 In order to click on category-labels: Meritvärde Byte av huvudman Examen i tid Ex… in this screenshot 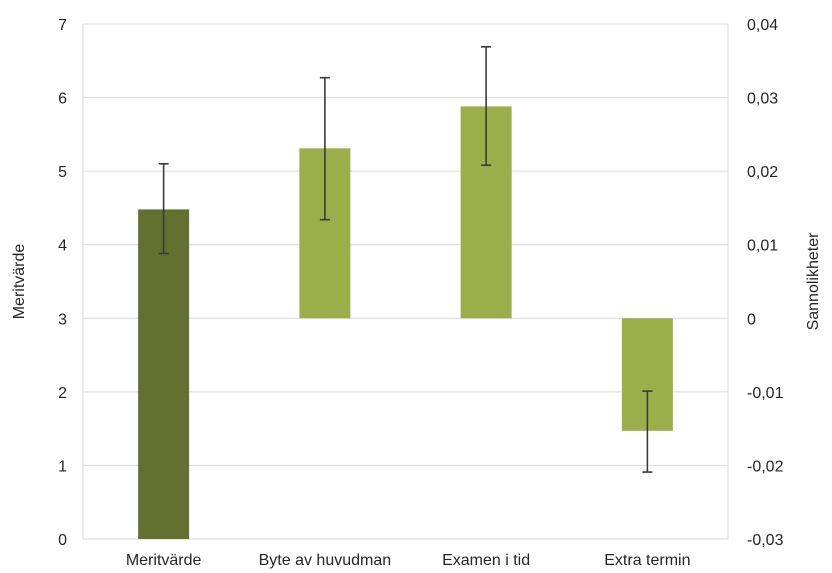, I will do `click(408, 560)`.